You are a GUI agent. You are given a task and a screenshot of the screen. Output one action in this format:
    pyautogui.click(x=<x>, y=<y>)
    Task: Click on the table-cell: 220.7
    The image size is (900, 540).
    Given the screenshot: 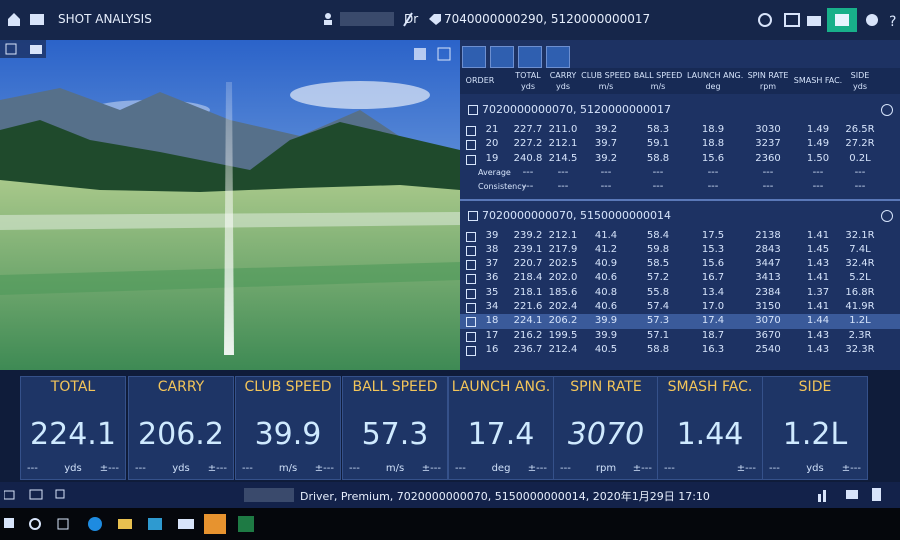 What is the action you would take?
    pyautogui.click(x=528, y=264)
    